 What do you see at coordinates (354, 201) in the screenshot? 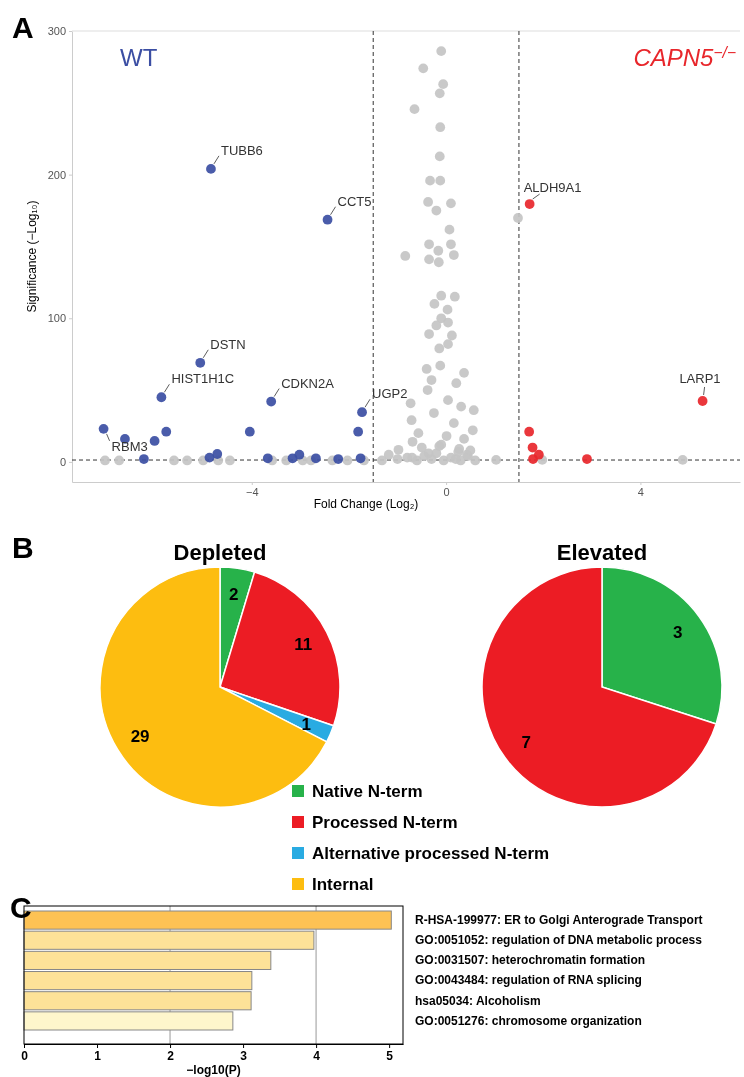
I see `annotation: CCT5` at bounding box center [354, 201].